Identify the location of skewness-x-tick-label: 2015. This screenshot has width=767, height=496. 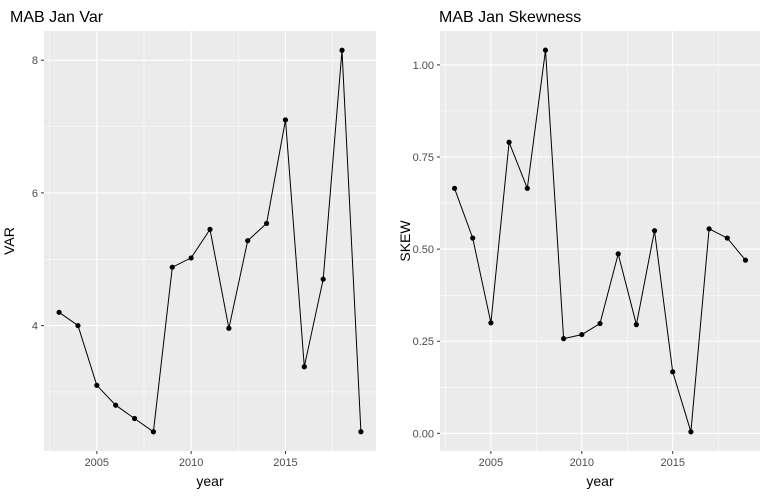
(672, 463).